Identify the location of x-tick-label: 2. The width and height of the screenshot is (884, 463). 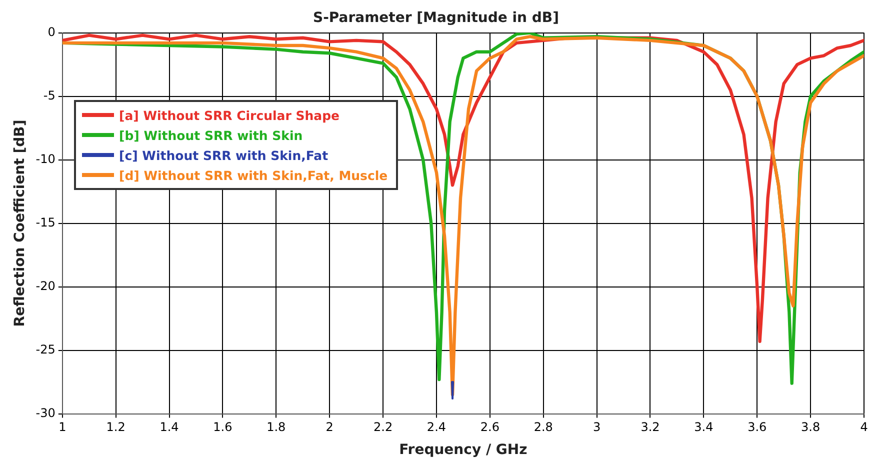
(330, 427).